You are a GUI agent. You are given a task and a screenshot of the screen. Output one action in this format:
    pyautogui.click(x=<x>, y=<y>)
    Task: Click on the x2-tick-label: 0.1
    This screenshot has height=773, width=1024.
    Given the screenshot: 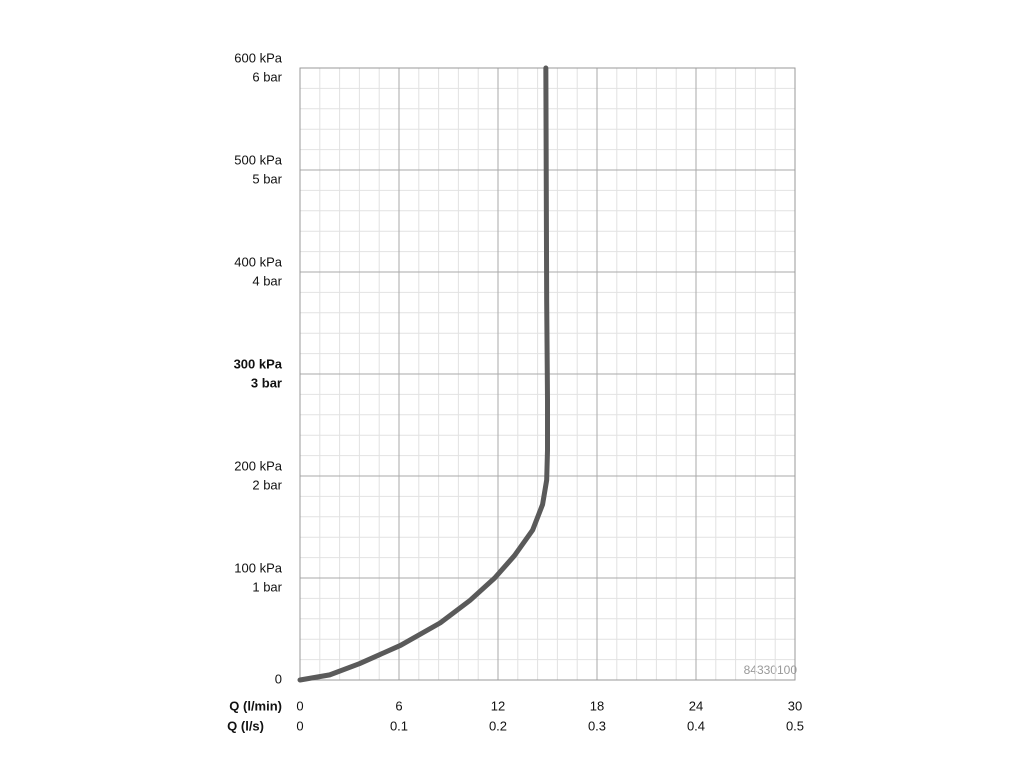 What is the action you would take?
    pyautogui.click(x=399, y=725)
    